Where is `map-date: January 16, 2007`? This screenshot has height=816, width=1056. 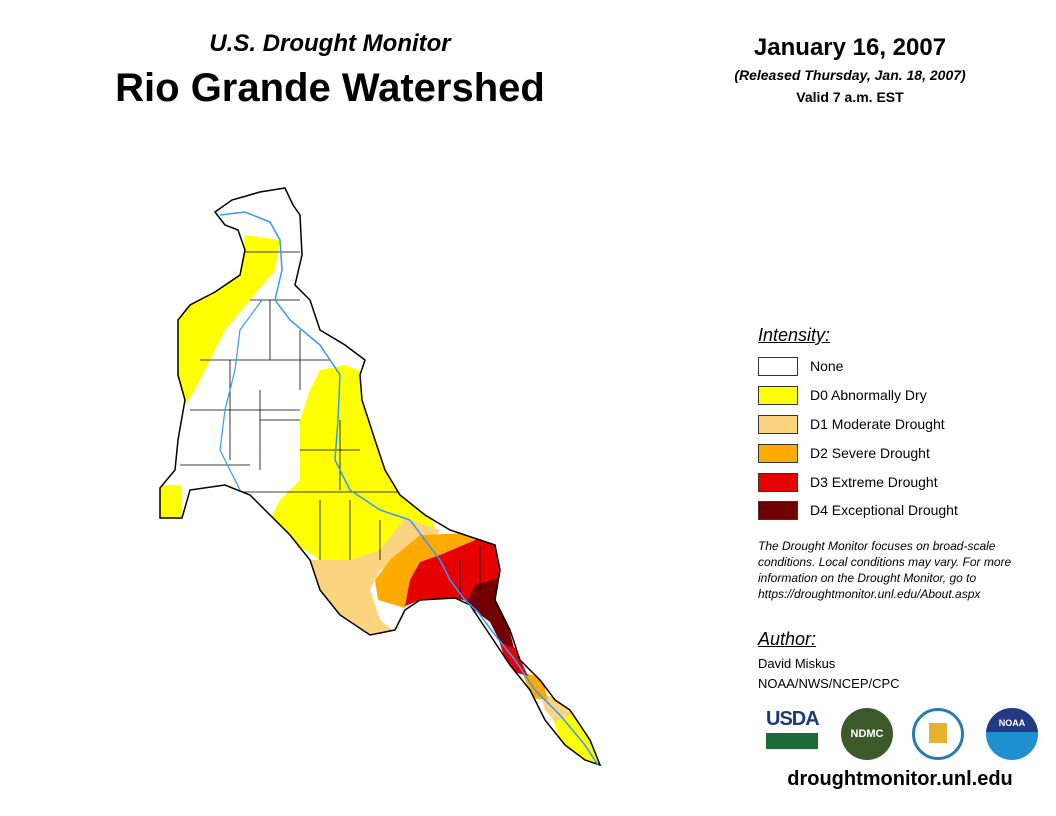
map-date: January 16, 2007 is located at coordinates (850, 47).